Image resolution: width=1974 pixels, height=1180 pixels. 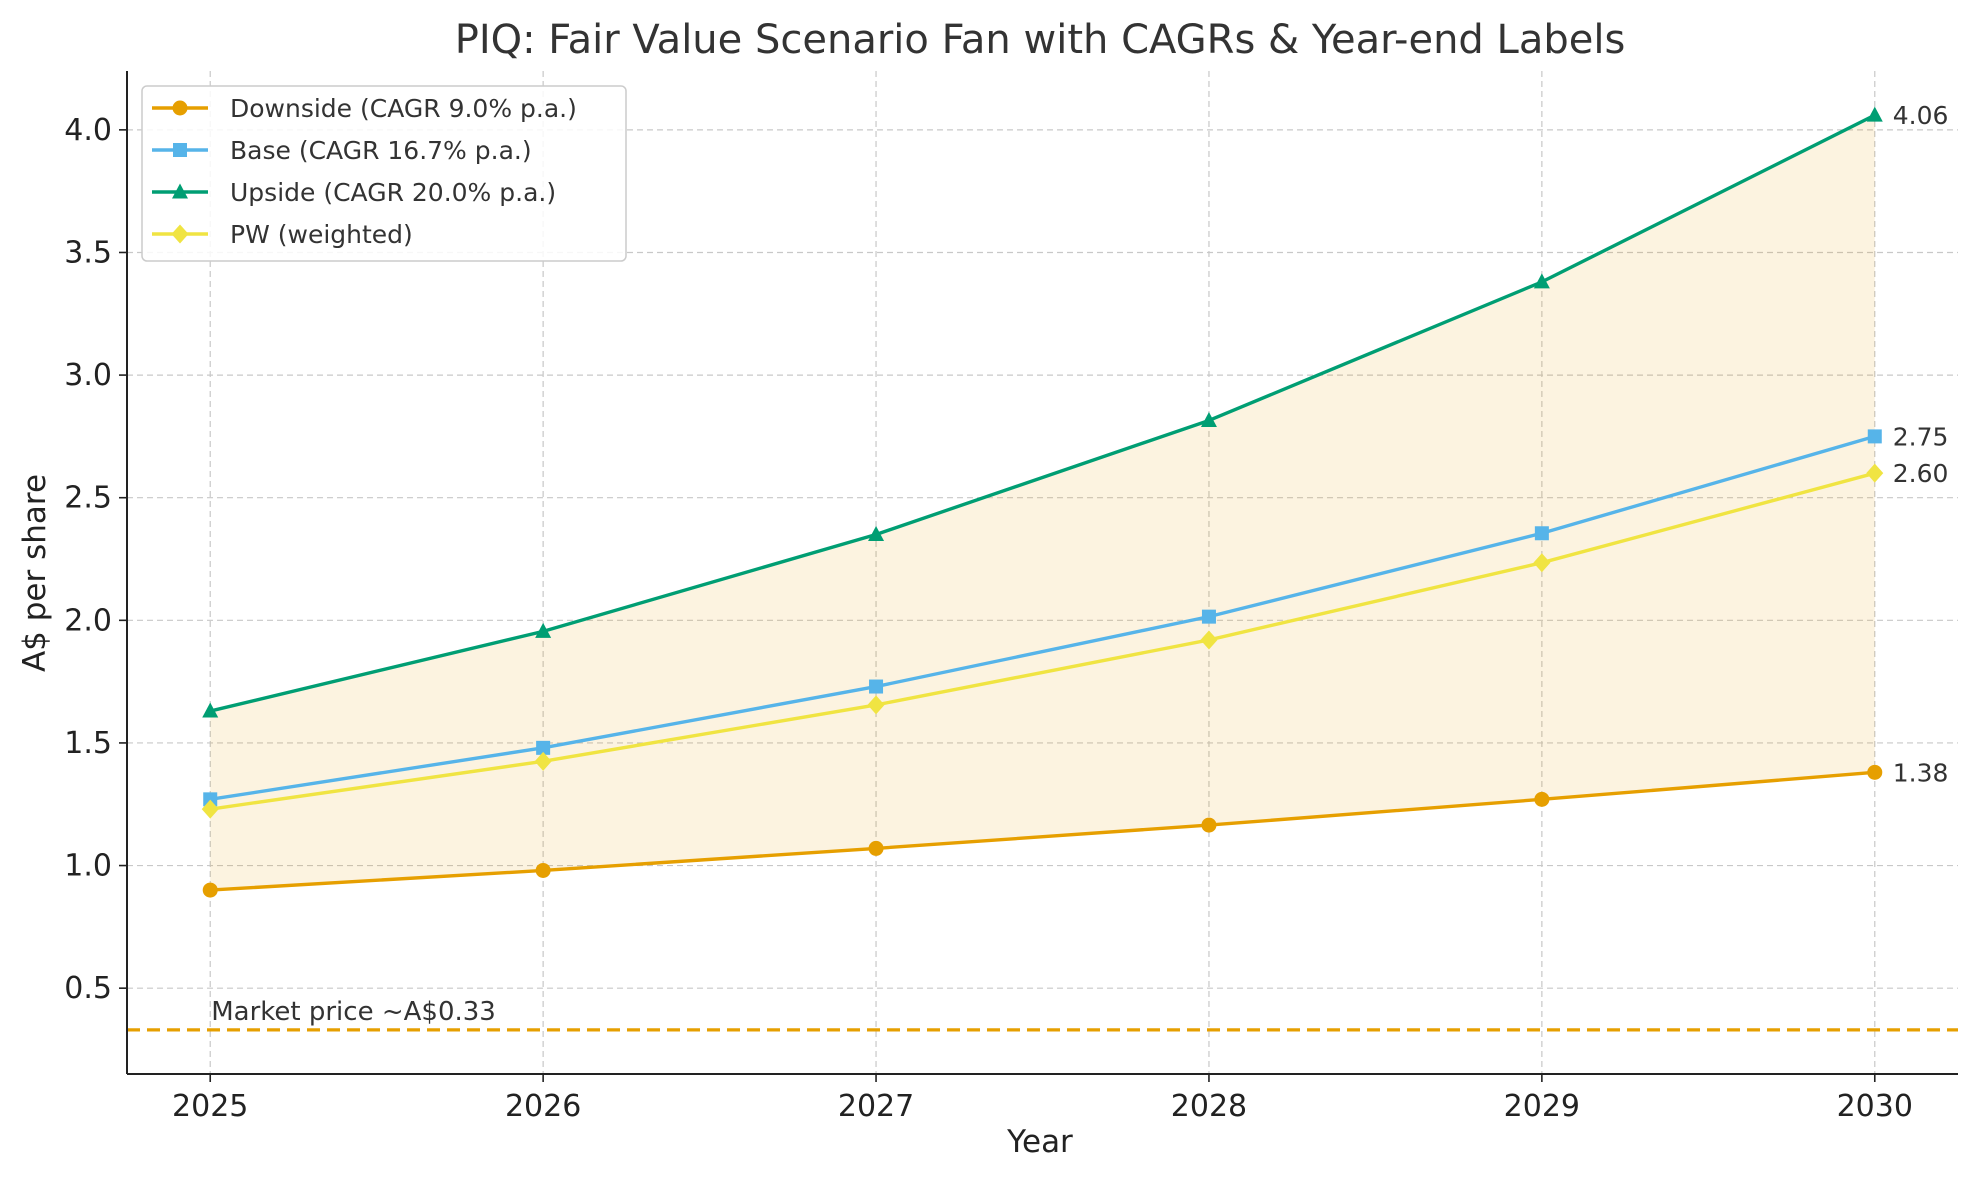 I want to click on x-axis-label: Year, so click(x=1039, y=1142).